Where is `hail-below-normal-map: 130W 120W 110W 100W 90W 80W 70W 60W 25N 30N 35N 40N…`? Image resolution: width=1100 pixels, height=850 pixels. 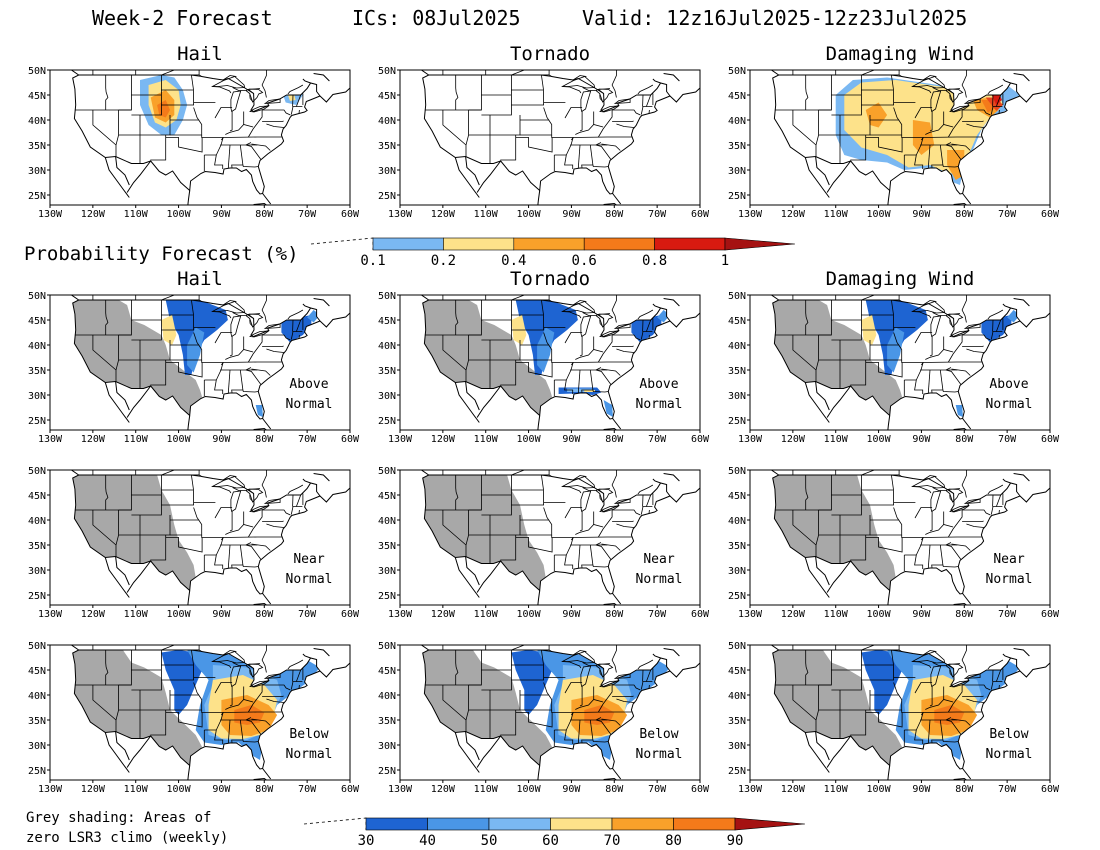 hail-below-normal-map: 130W 120W 110W 100W 90W 80W 70W 60W 25N 30N 35N 40N… is located at coordinates (194, 718).